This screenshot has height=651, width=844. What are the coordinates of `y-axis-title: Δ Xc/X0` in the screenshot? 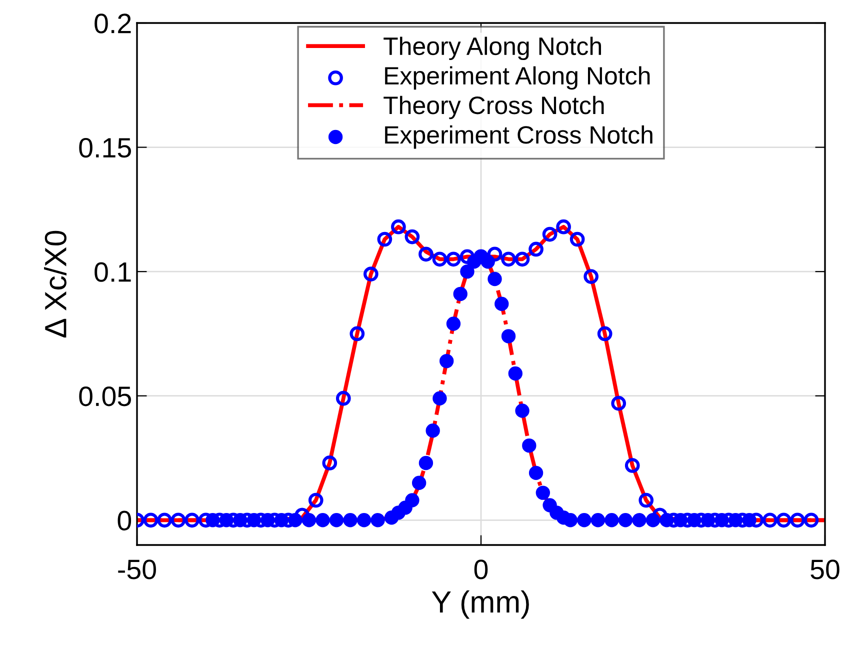 It's located at (55, 284).